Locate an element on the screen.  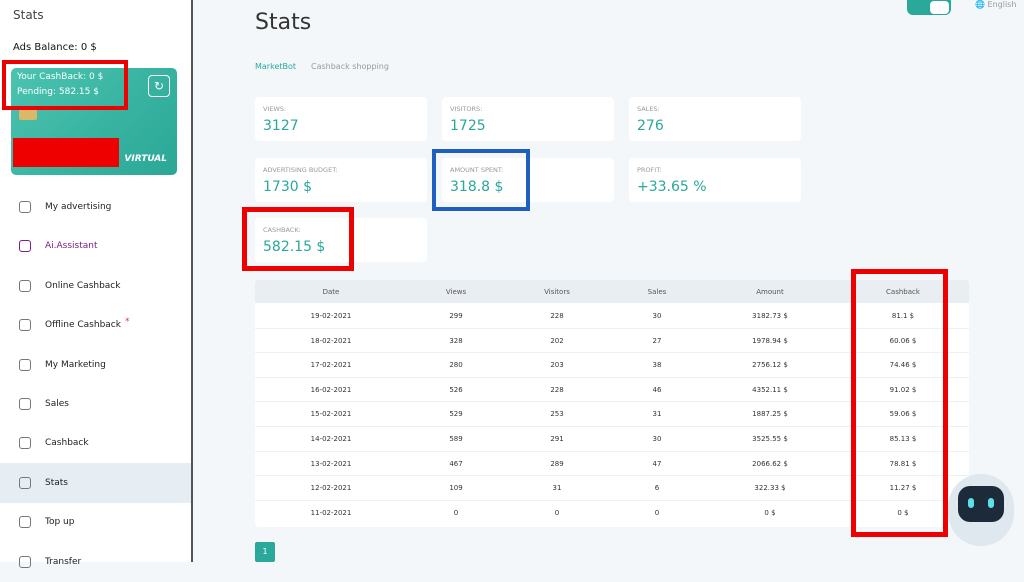
stat-label: CASHBACK: is located at coordinates (282, 230).